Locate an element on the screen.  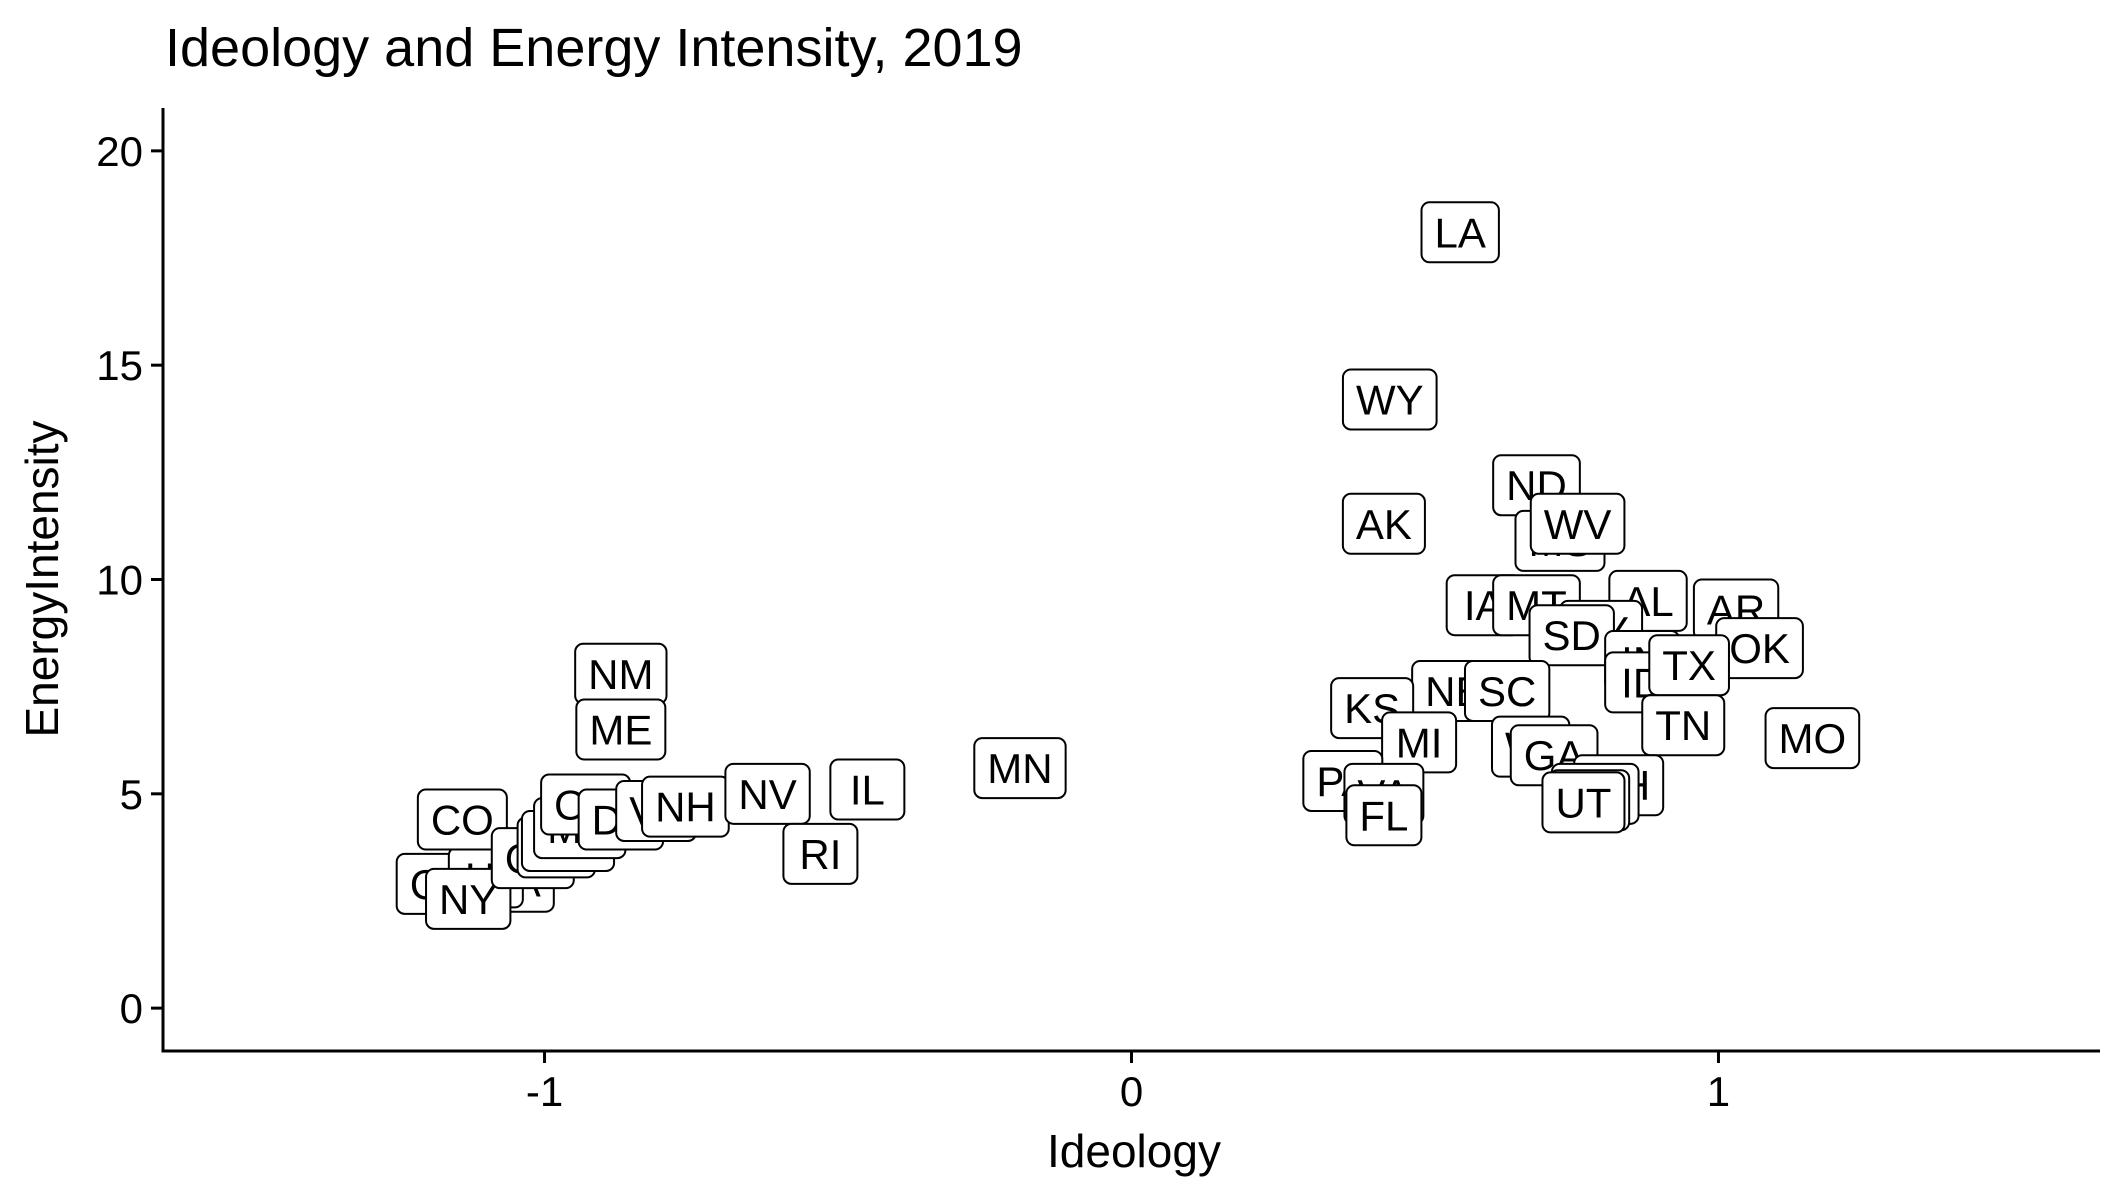
point-label-ak: AK is located at coordinates (1383, 523).